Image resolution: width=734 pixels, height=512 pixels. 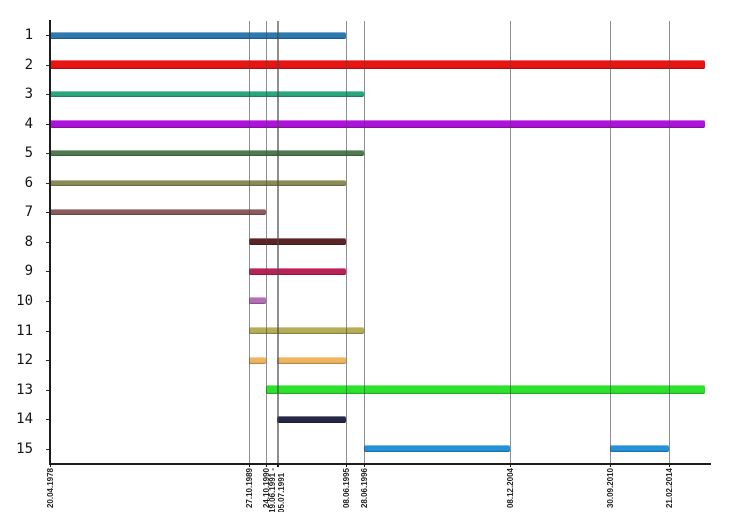 I want to click on x-axis-line, so click(x=380, y=464).